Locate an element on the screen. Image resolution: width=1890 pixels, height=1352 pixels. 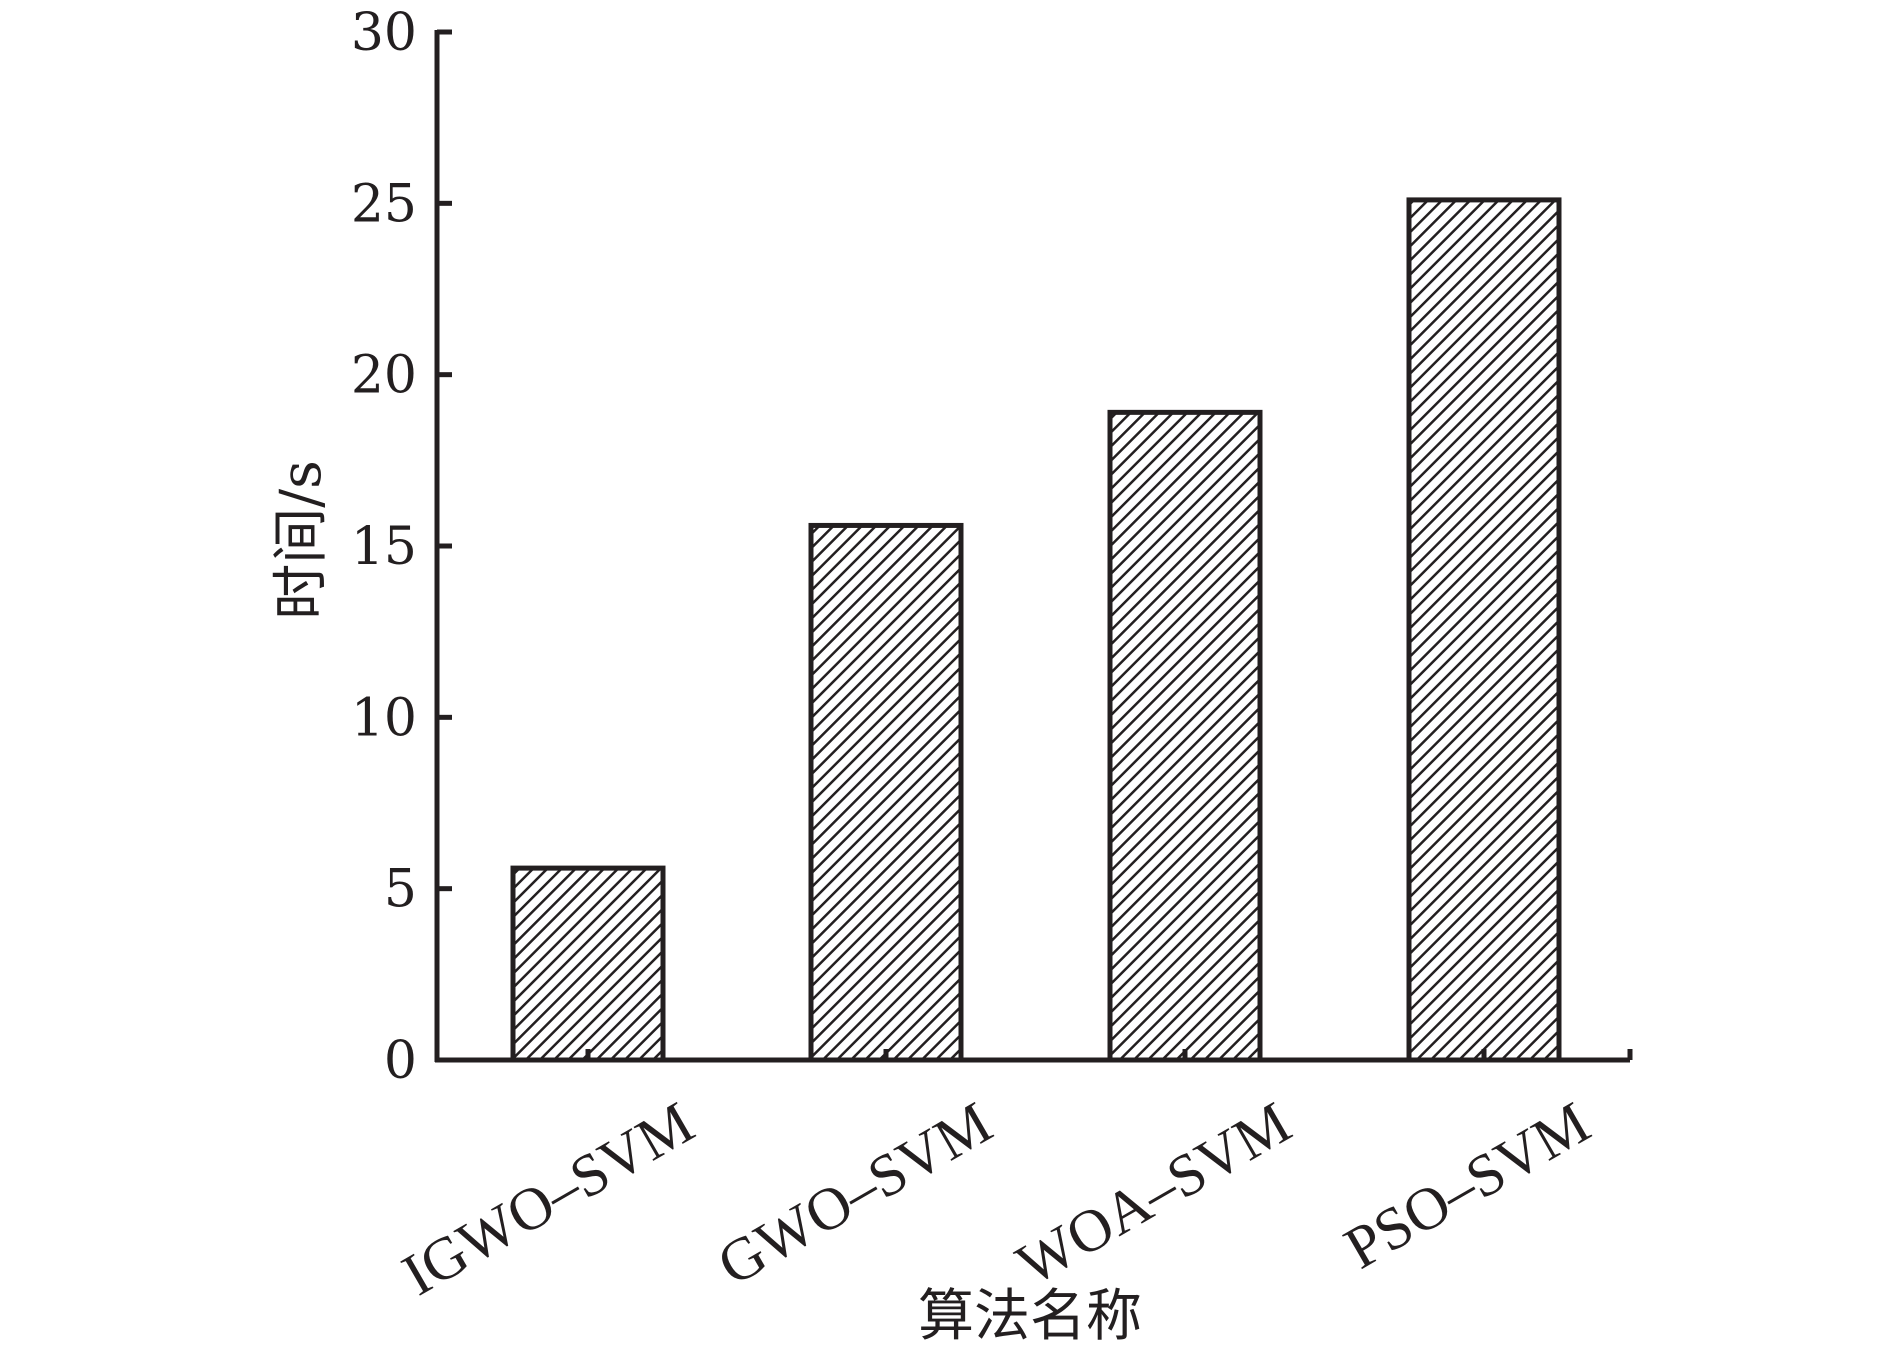
y-tick-label-5: 5 is located at coordinates (400, 890).